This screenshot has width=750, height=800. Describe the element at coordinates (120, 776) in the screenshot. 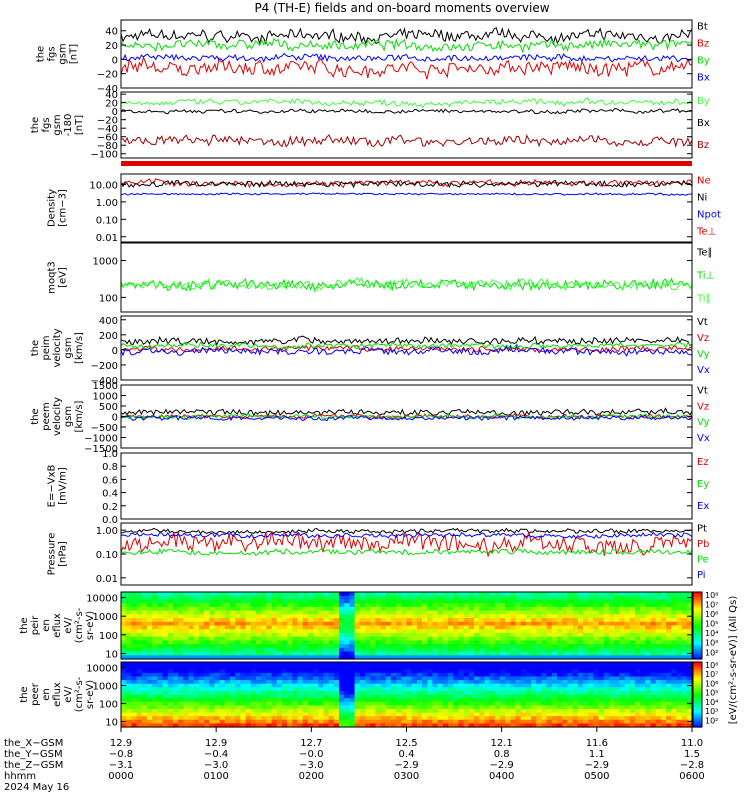

I see `x-tick-label: 0000` at that location.